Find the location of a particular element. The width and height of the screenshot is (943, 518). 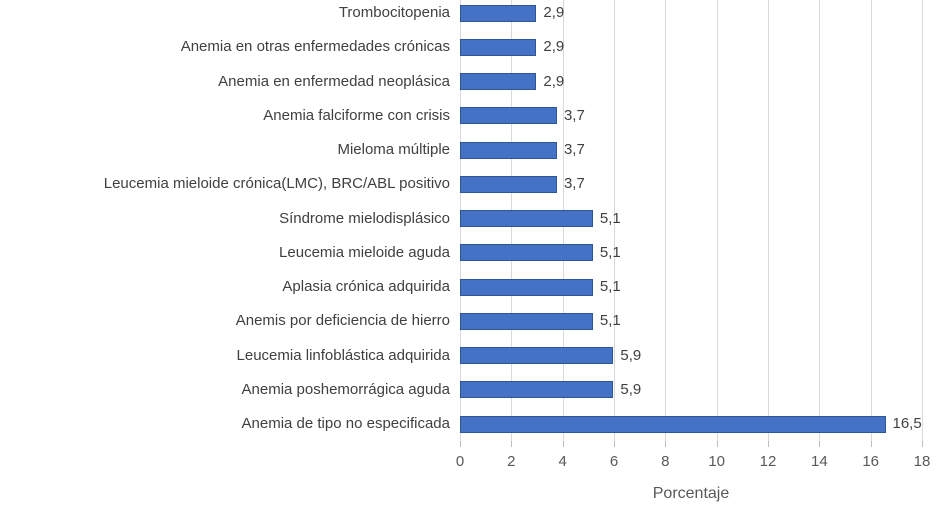

x-tick-label-4: 4 is located at coordinates (562, 461).